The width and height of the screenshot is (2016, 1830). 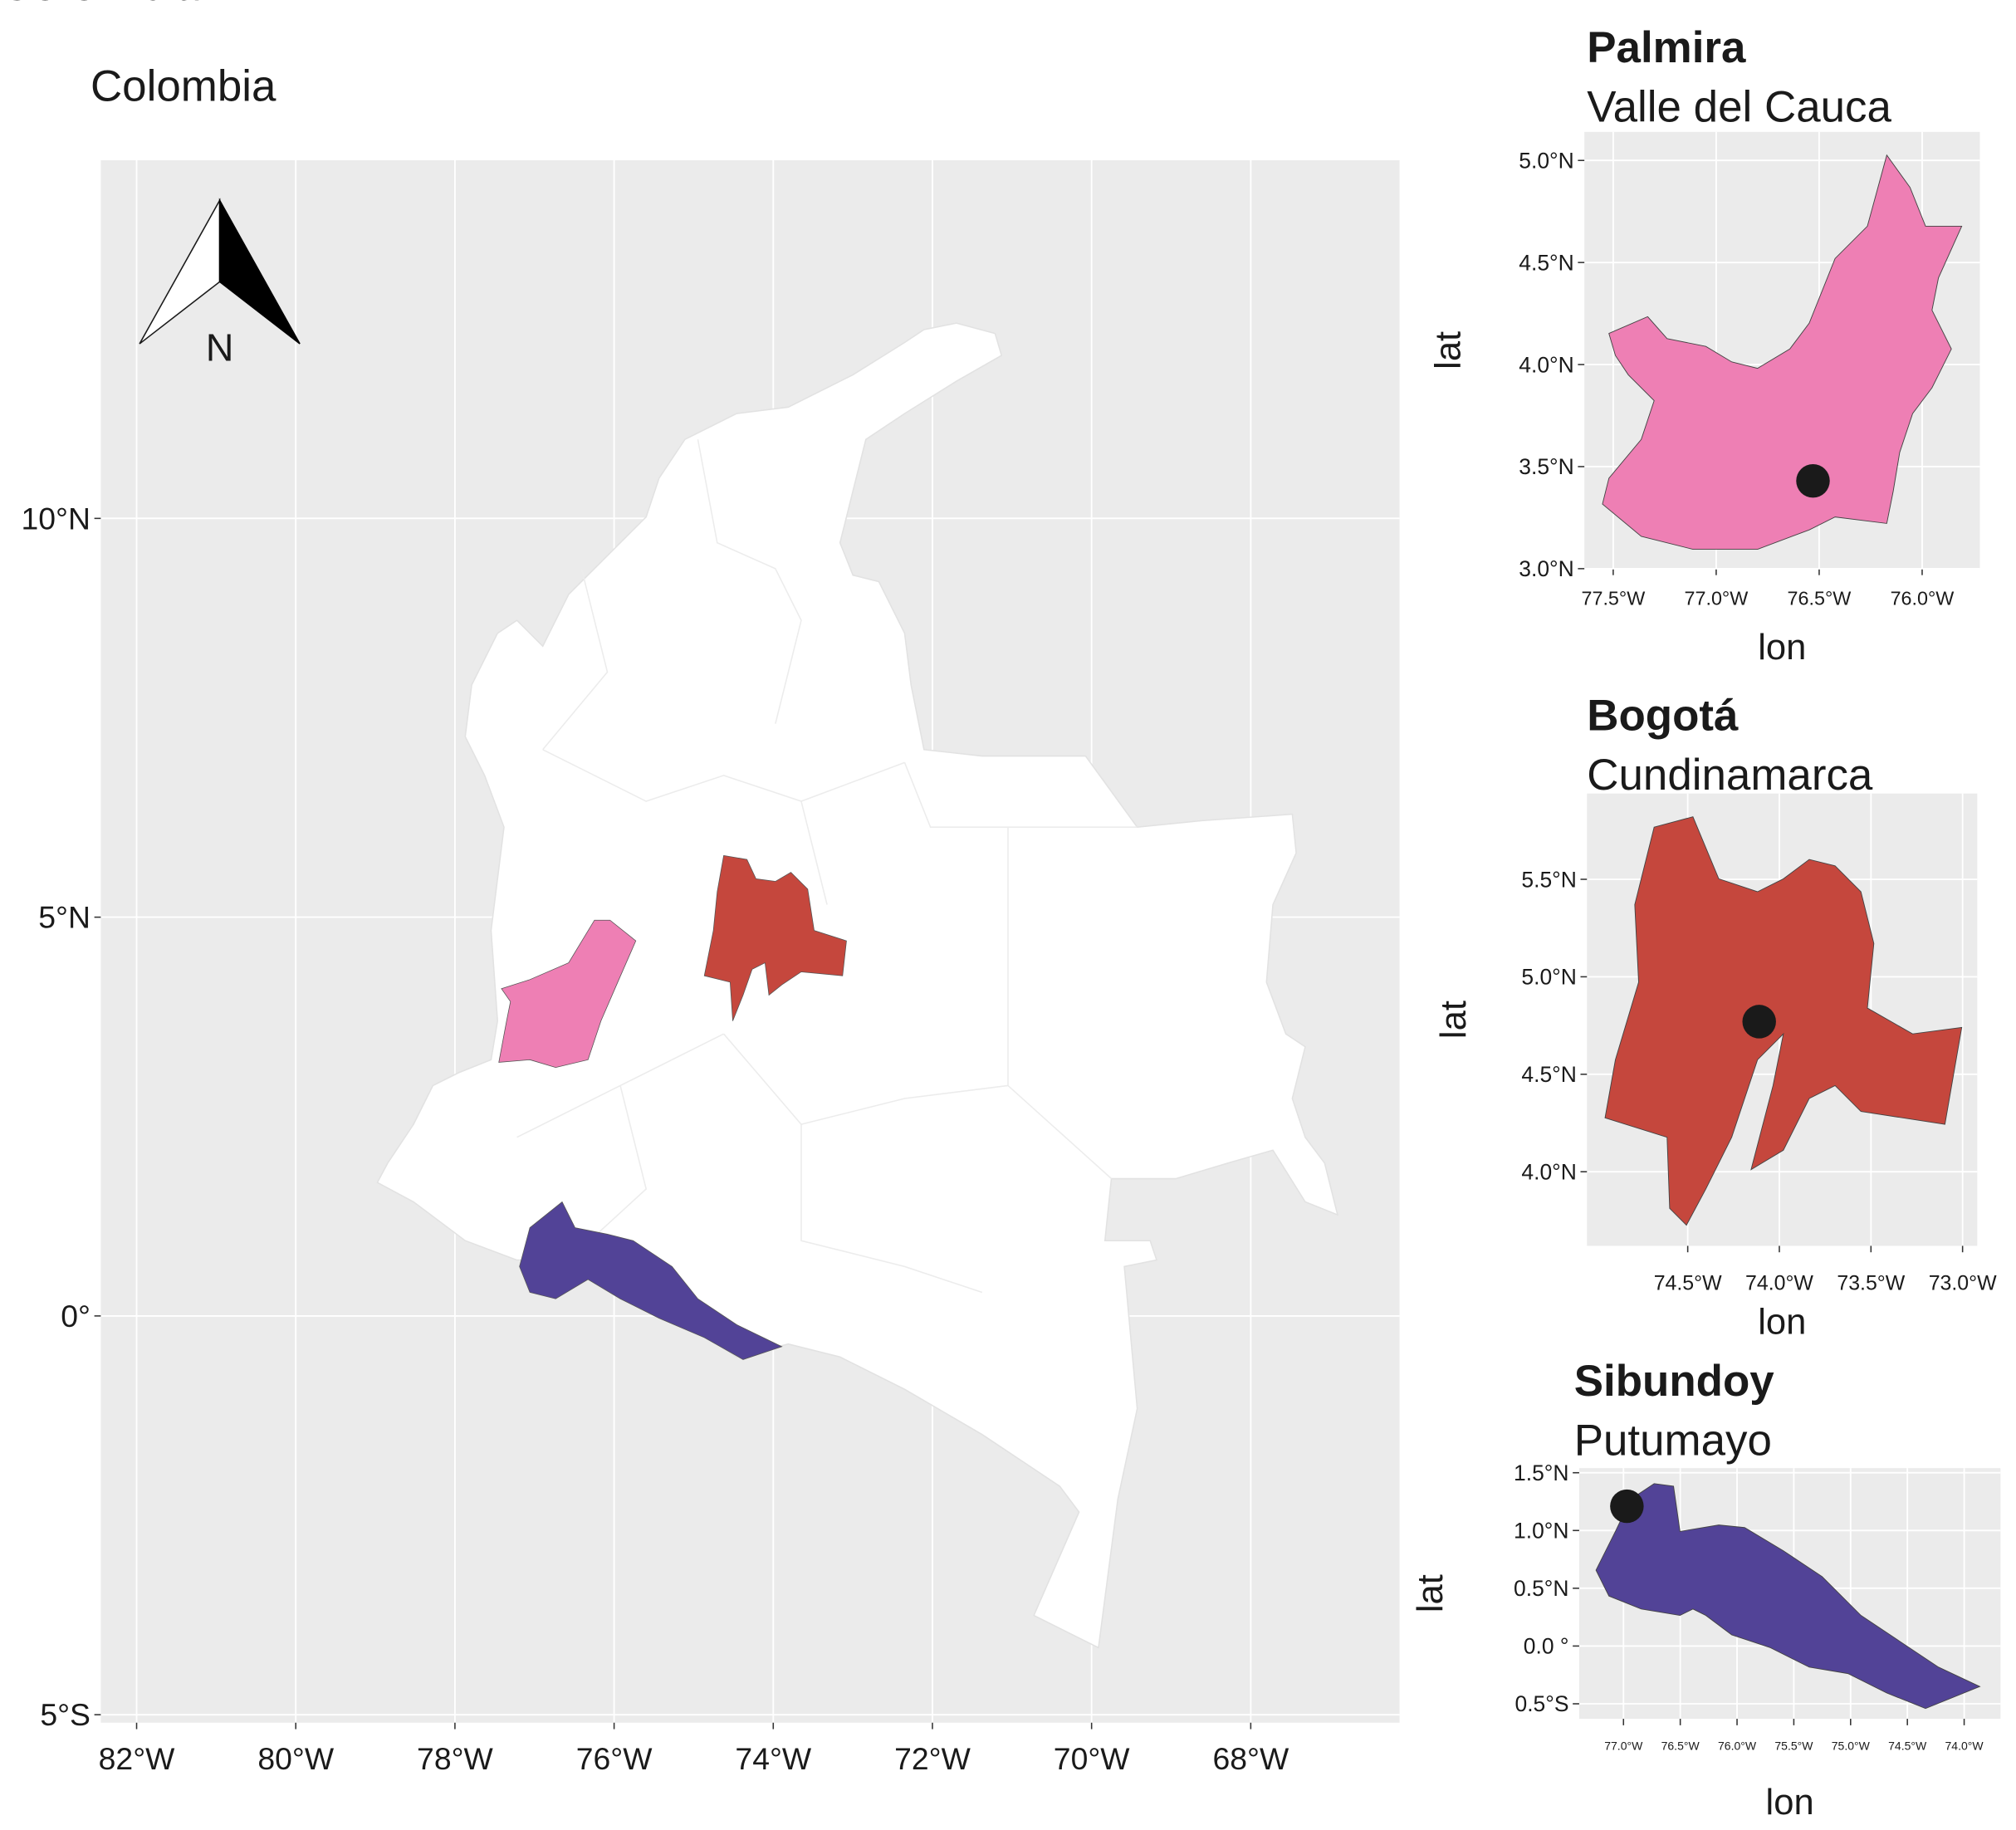 What do you see at coordinates (932, 1758) in the screenshot?
I see `x-tick-label: 72°W` at bounding box center [932, 1758].